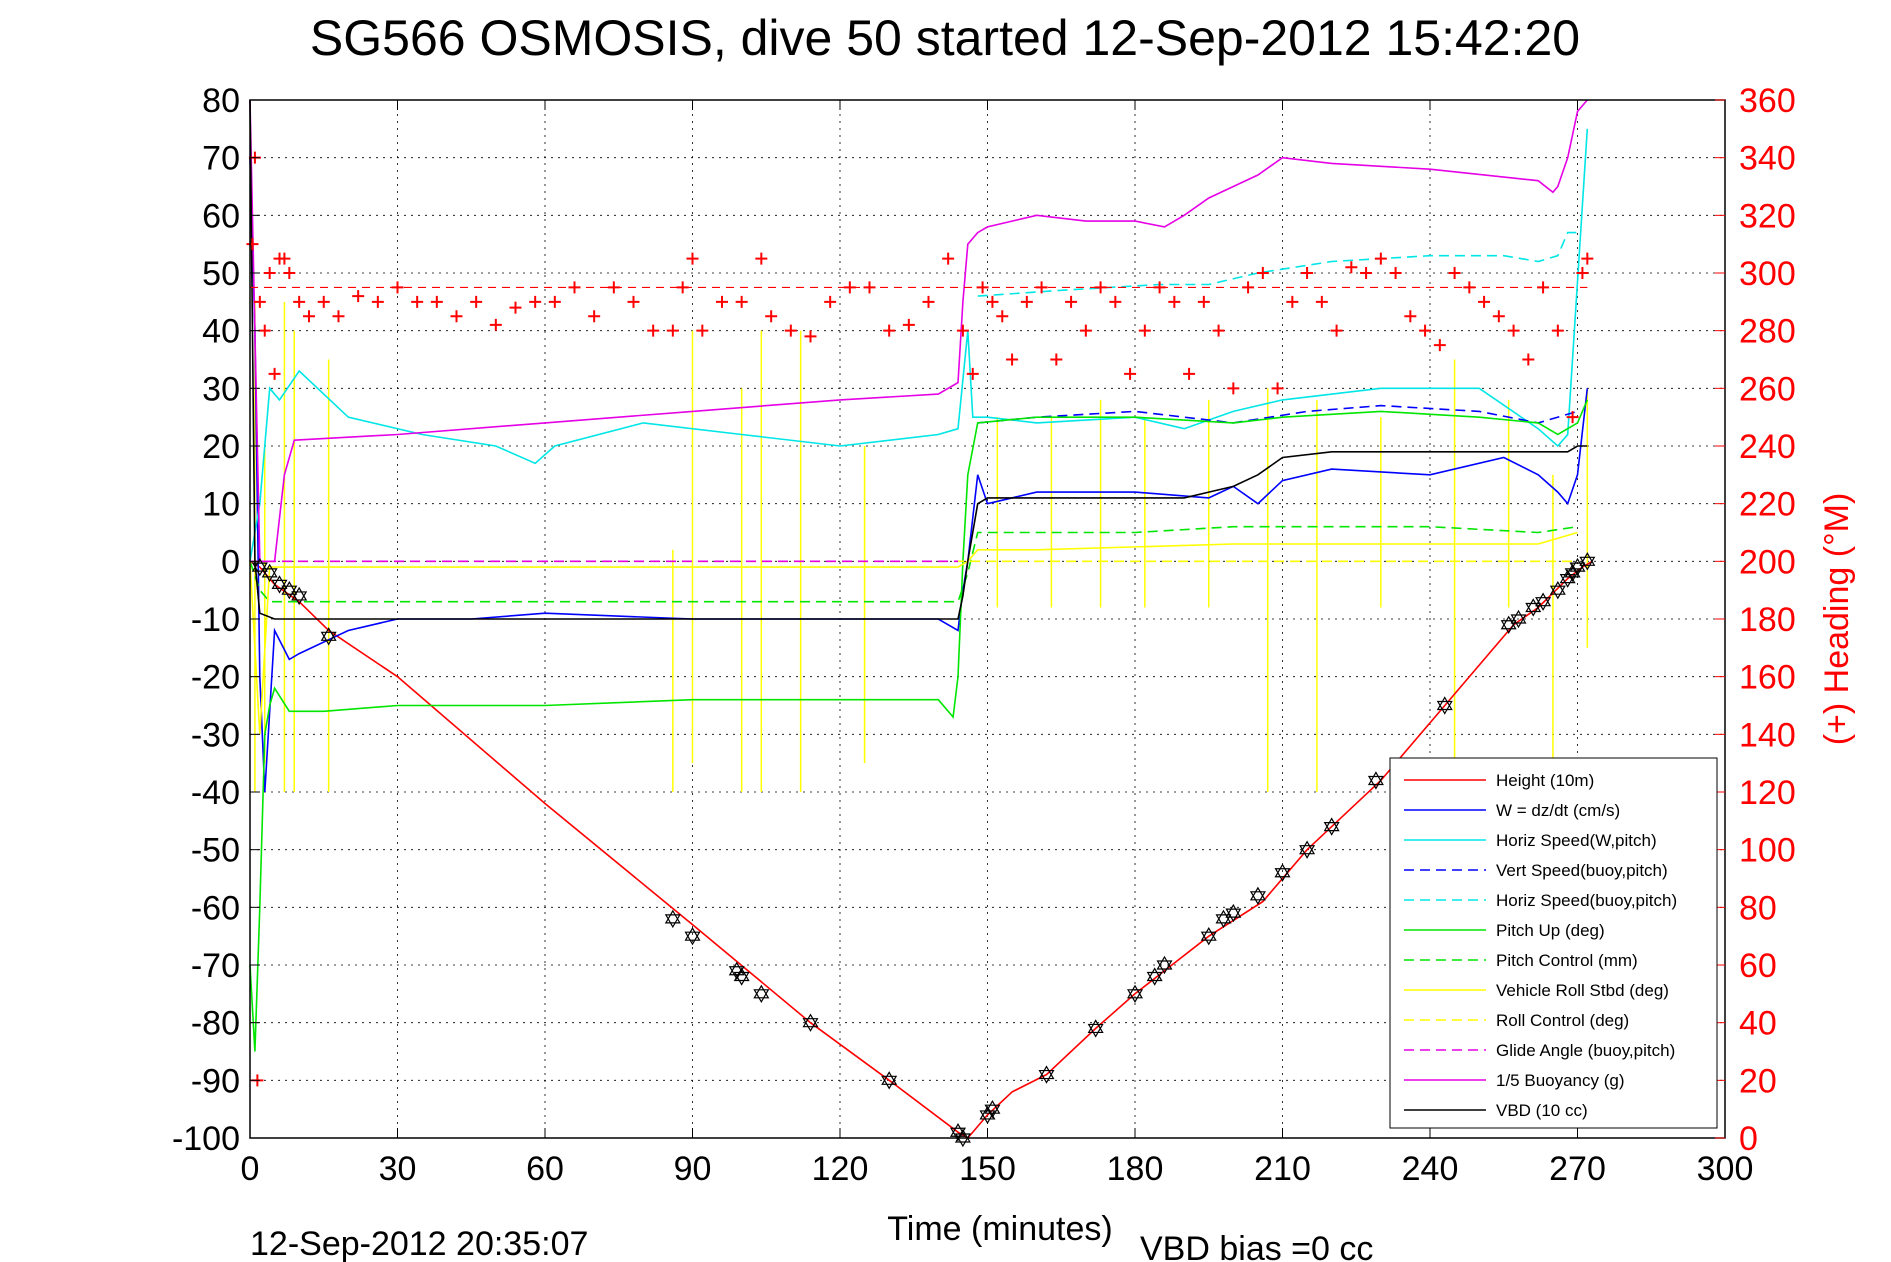 The image size is (1891, 1262). Describe the element at coordinates (693, 1169) in the screenshot. I see `x-tick-label: 90` at that location.